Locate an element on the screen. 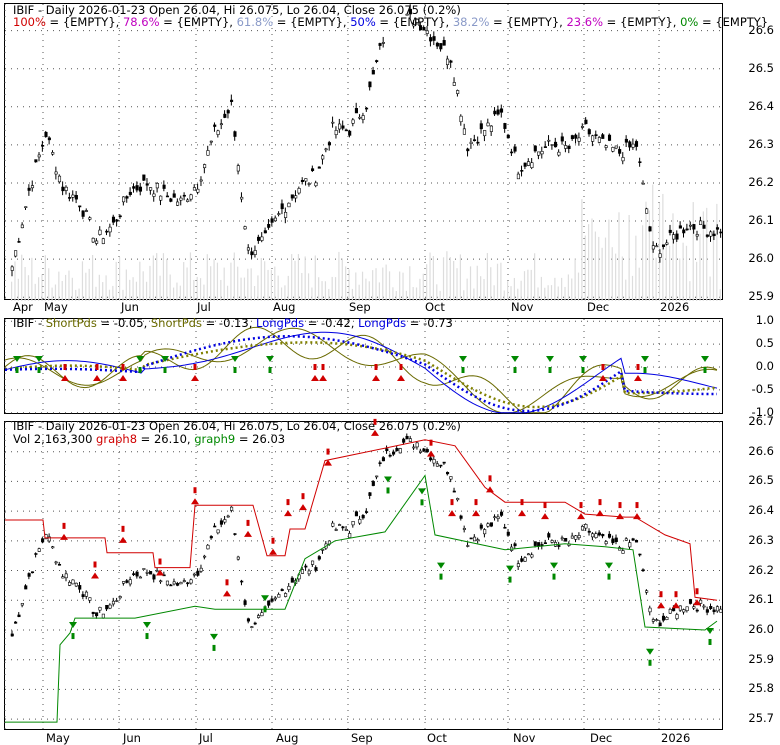 This screenshot has width=780, height=745. price-x-tick: Dec is located at coordinates (598, 307).